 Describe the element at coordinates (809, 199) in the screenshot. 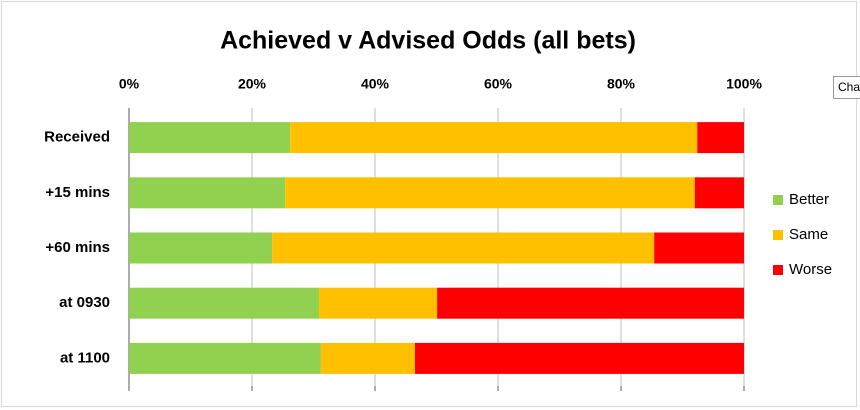

I see `legend-label: Better` at that location.